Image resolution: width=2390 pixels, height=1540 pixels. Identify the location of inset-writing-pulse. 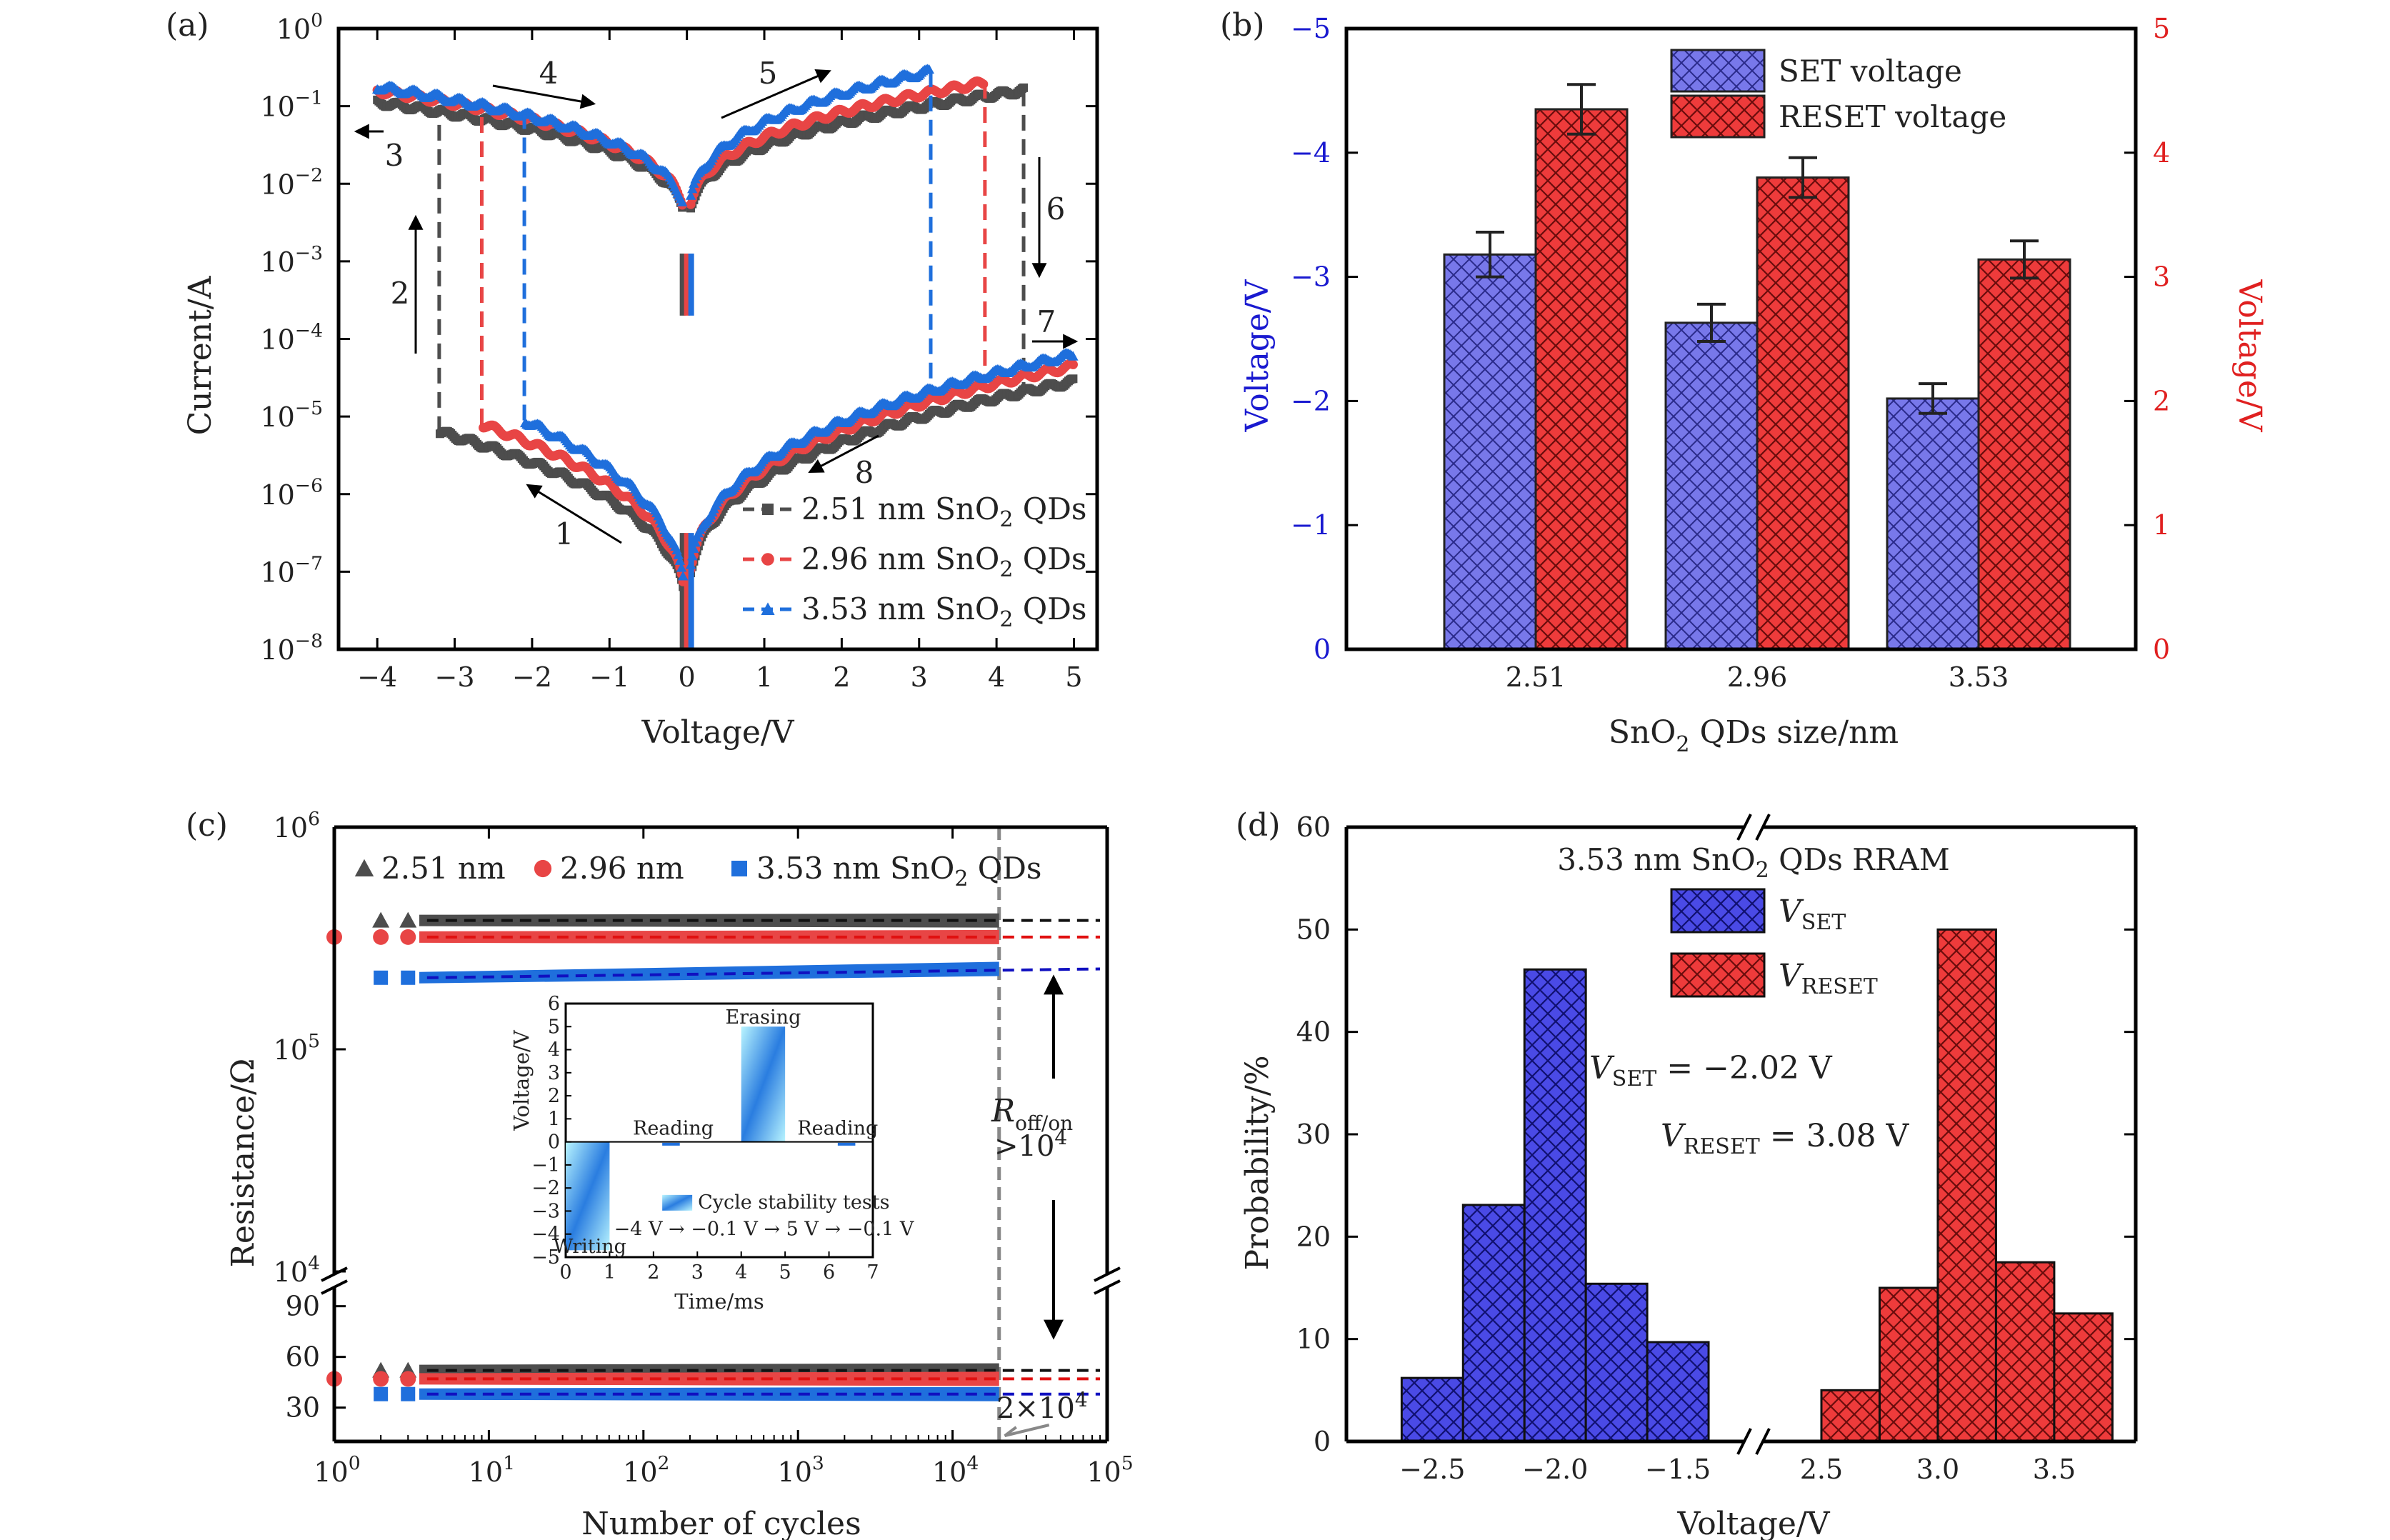
(588, 1196).